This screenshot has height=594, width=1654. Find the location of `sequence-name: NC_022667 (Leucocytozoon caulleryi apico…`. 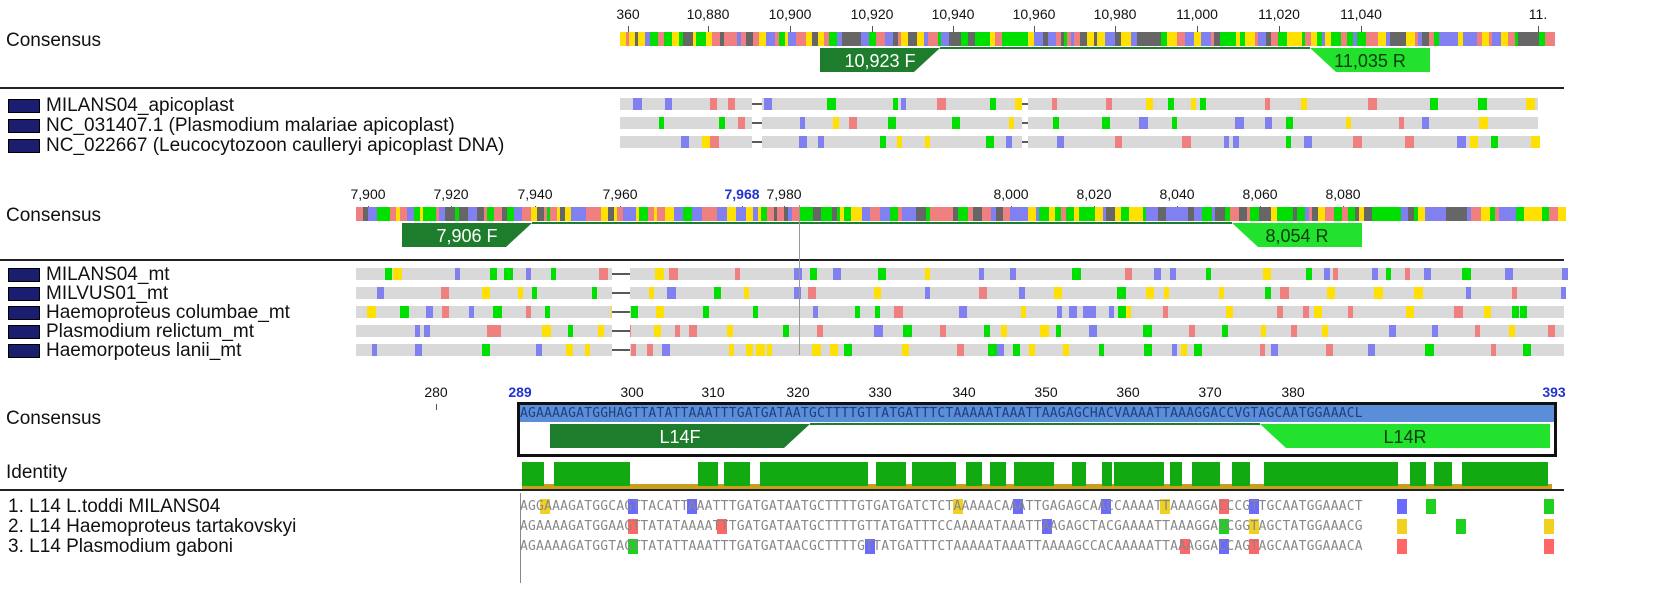

sequence-name: NC_022667 (Leucocytozoon caulleryi apico… is located at coordinates (256, 146).